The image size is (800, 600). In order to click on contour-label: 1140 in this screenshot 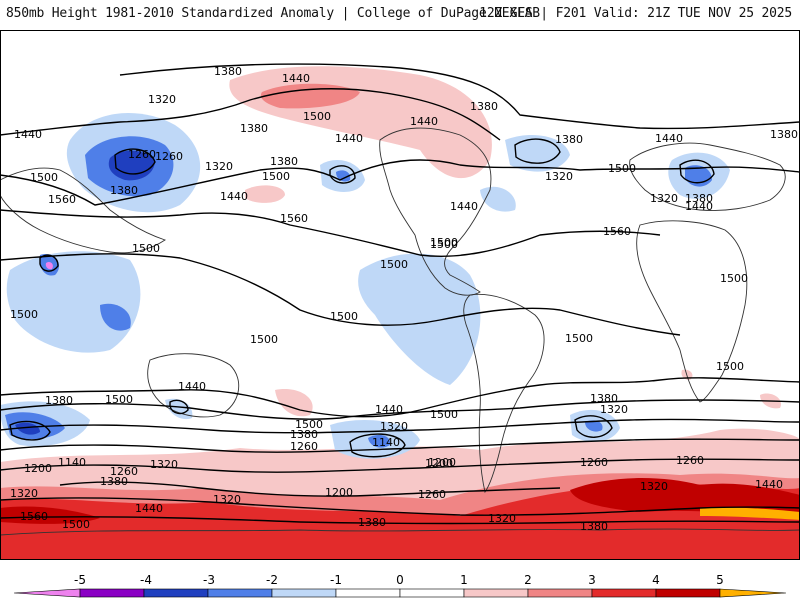, I will do `click(386, 442)`.